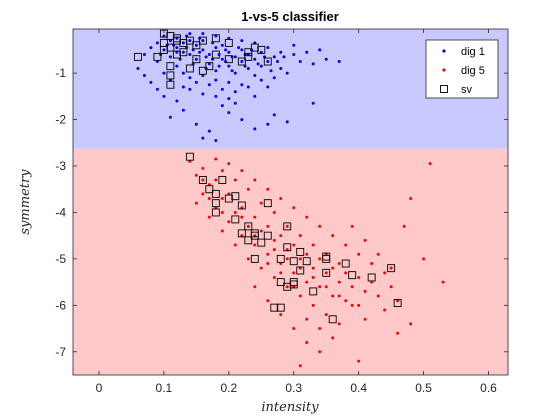 The image size is (560, 420). Describe the element at coordinates (290, 16) in the screenshot. I see `chart-title: 1-vs-5 classifier` at that location.